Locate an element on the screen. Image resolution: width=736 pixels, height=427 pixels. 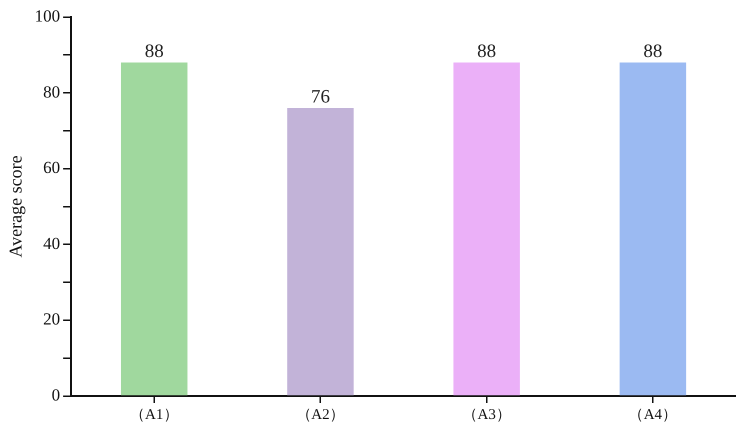
y-axis-title: Average score is located at coordinates (16, 206).